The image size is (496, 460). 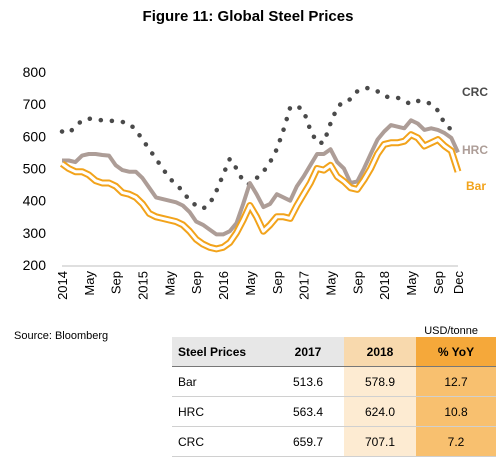 I want to click on y-tick-label: 300, so click(x=35, y=233).